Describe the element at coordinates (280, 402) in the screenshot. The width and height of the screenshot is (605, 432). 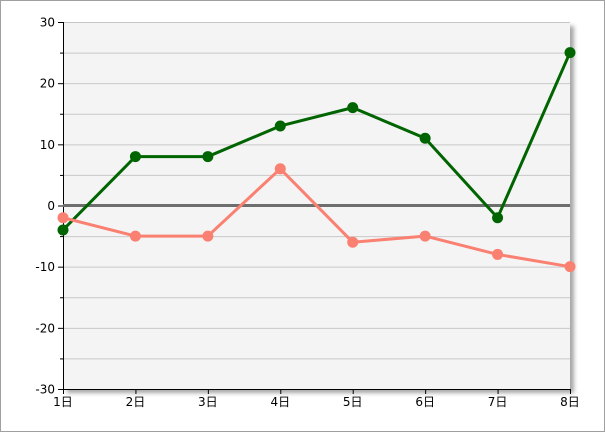
I see `x-tick-label: 4日` at that location.